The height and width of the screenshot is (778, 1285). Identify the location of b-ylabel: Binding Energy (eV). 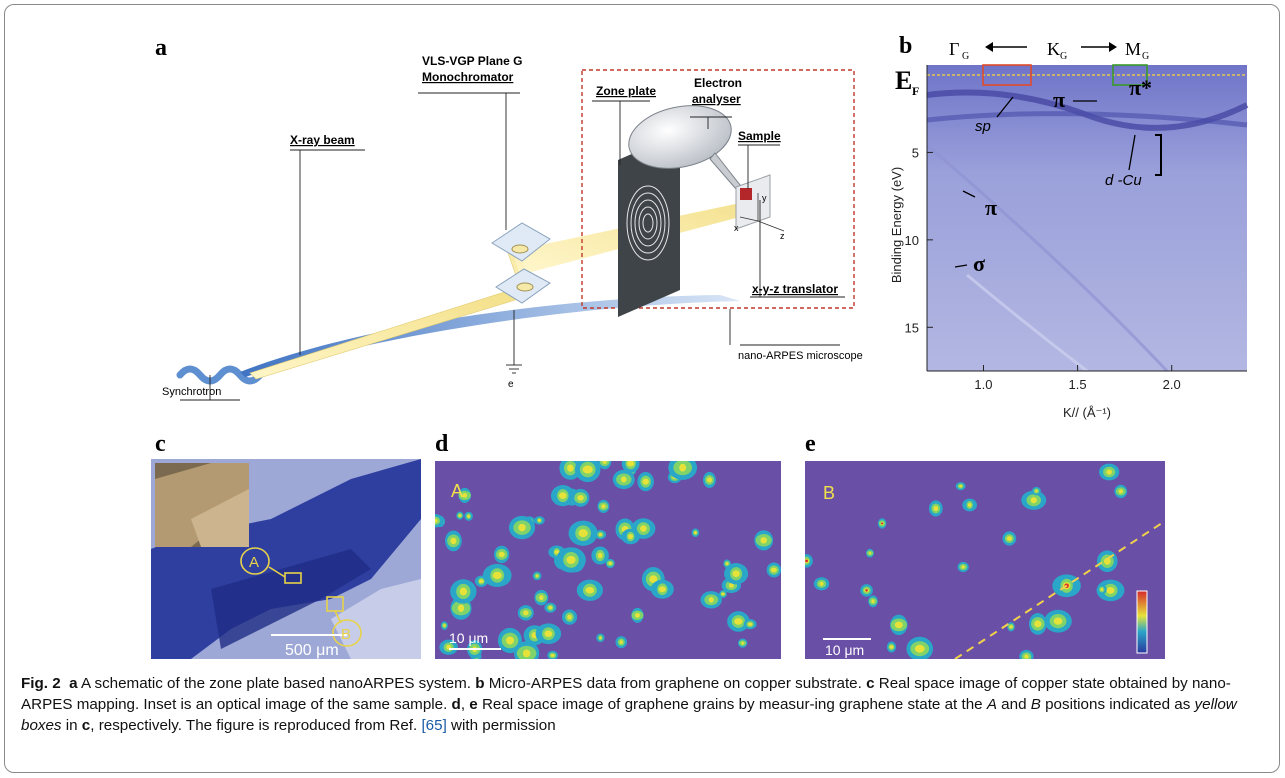
(896, 225).